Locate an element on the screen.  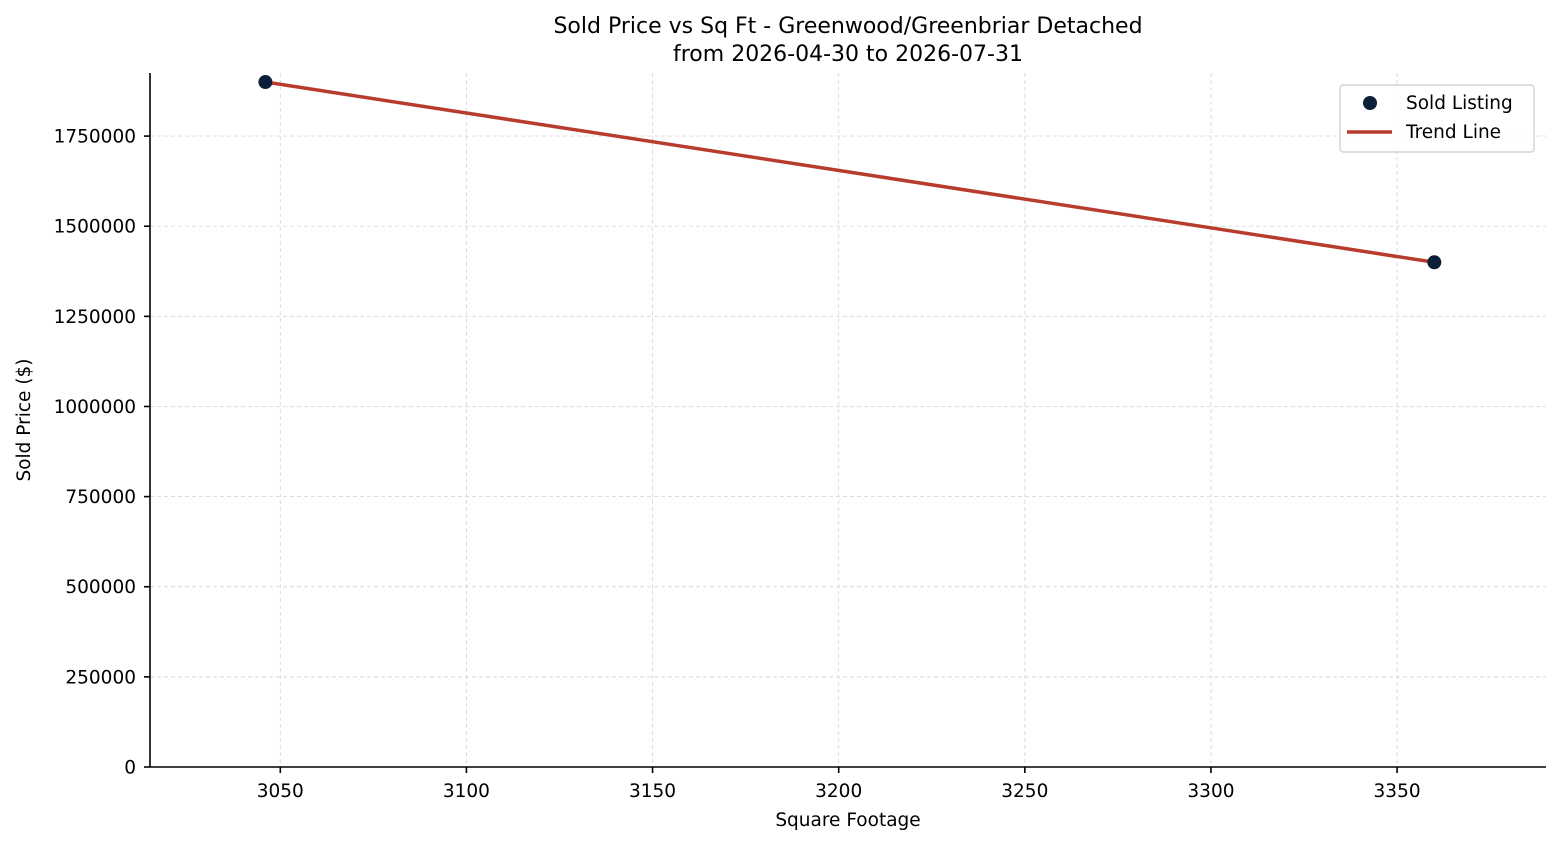
y-tick-label: 500000 is located at coordinates (100, 587).